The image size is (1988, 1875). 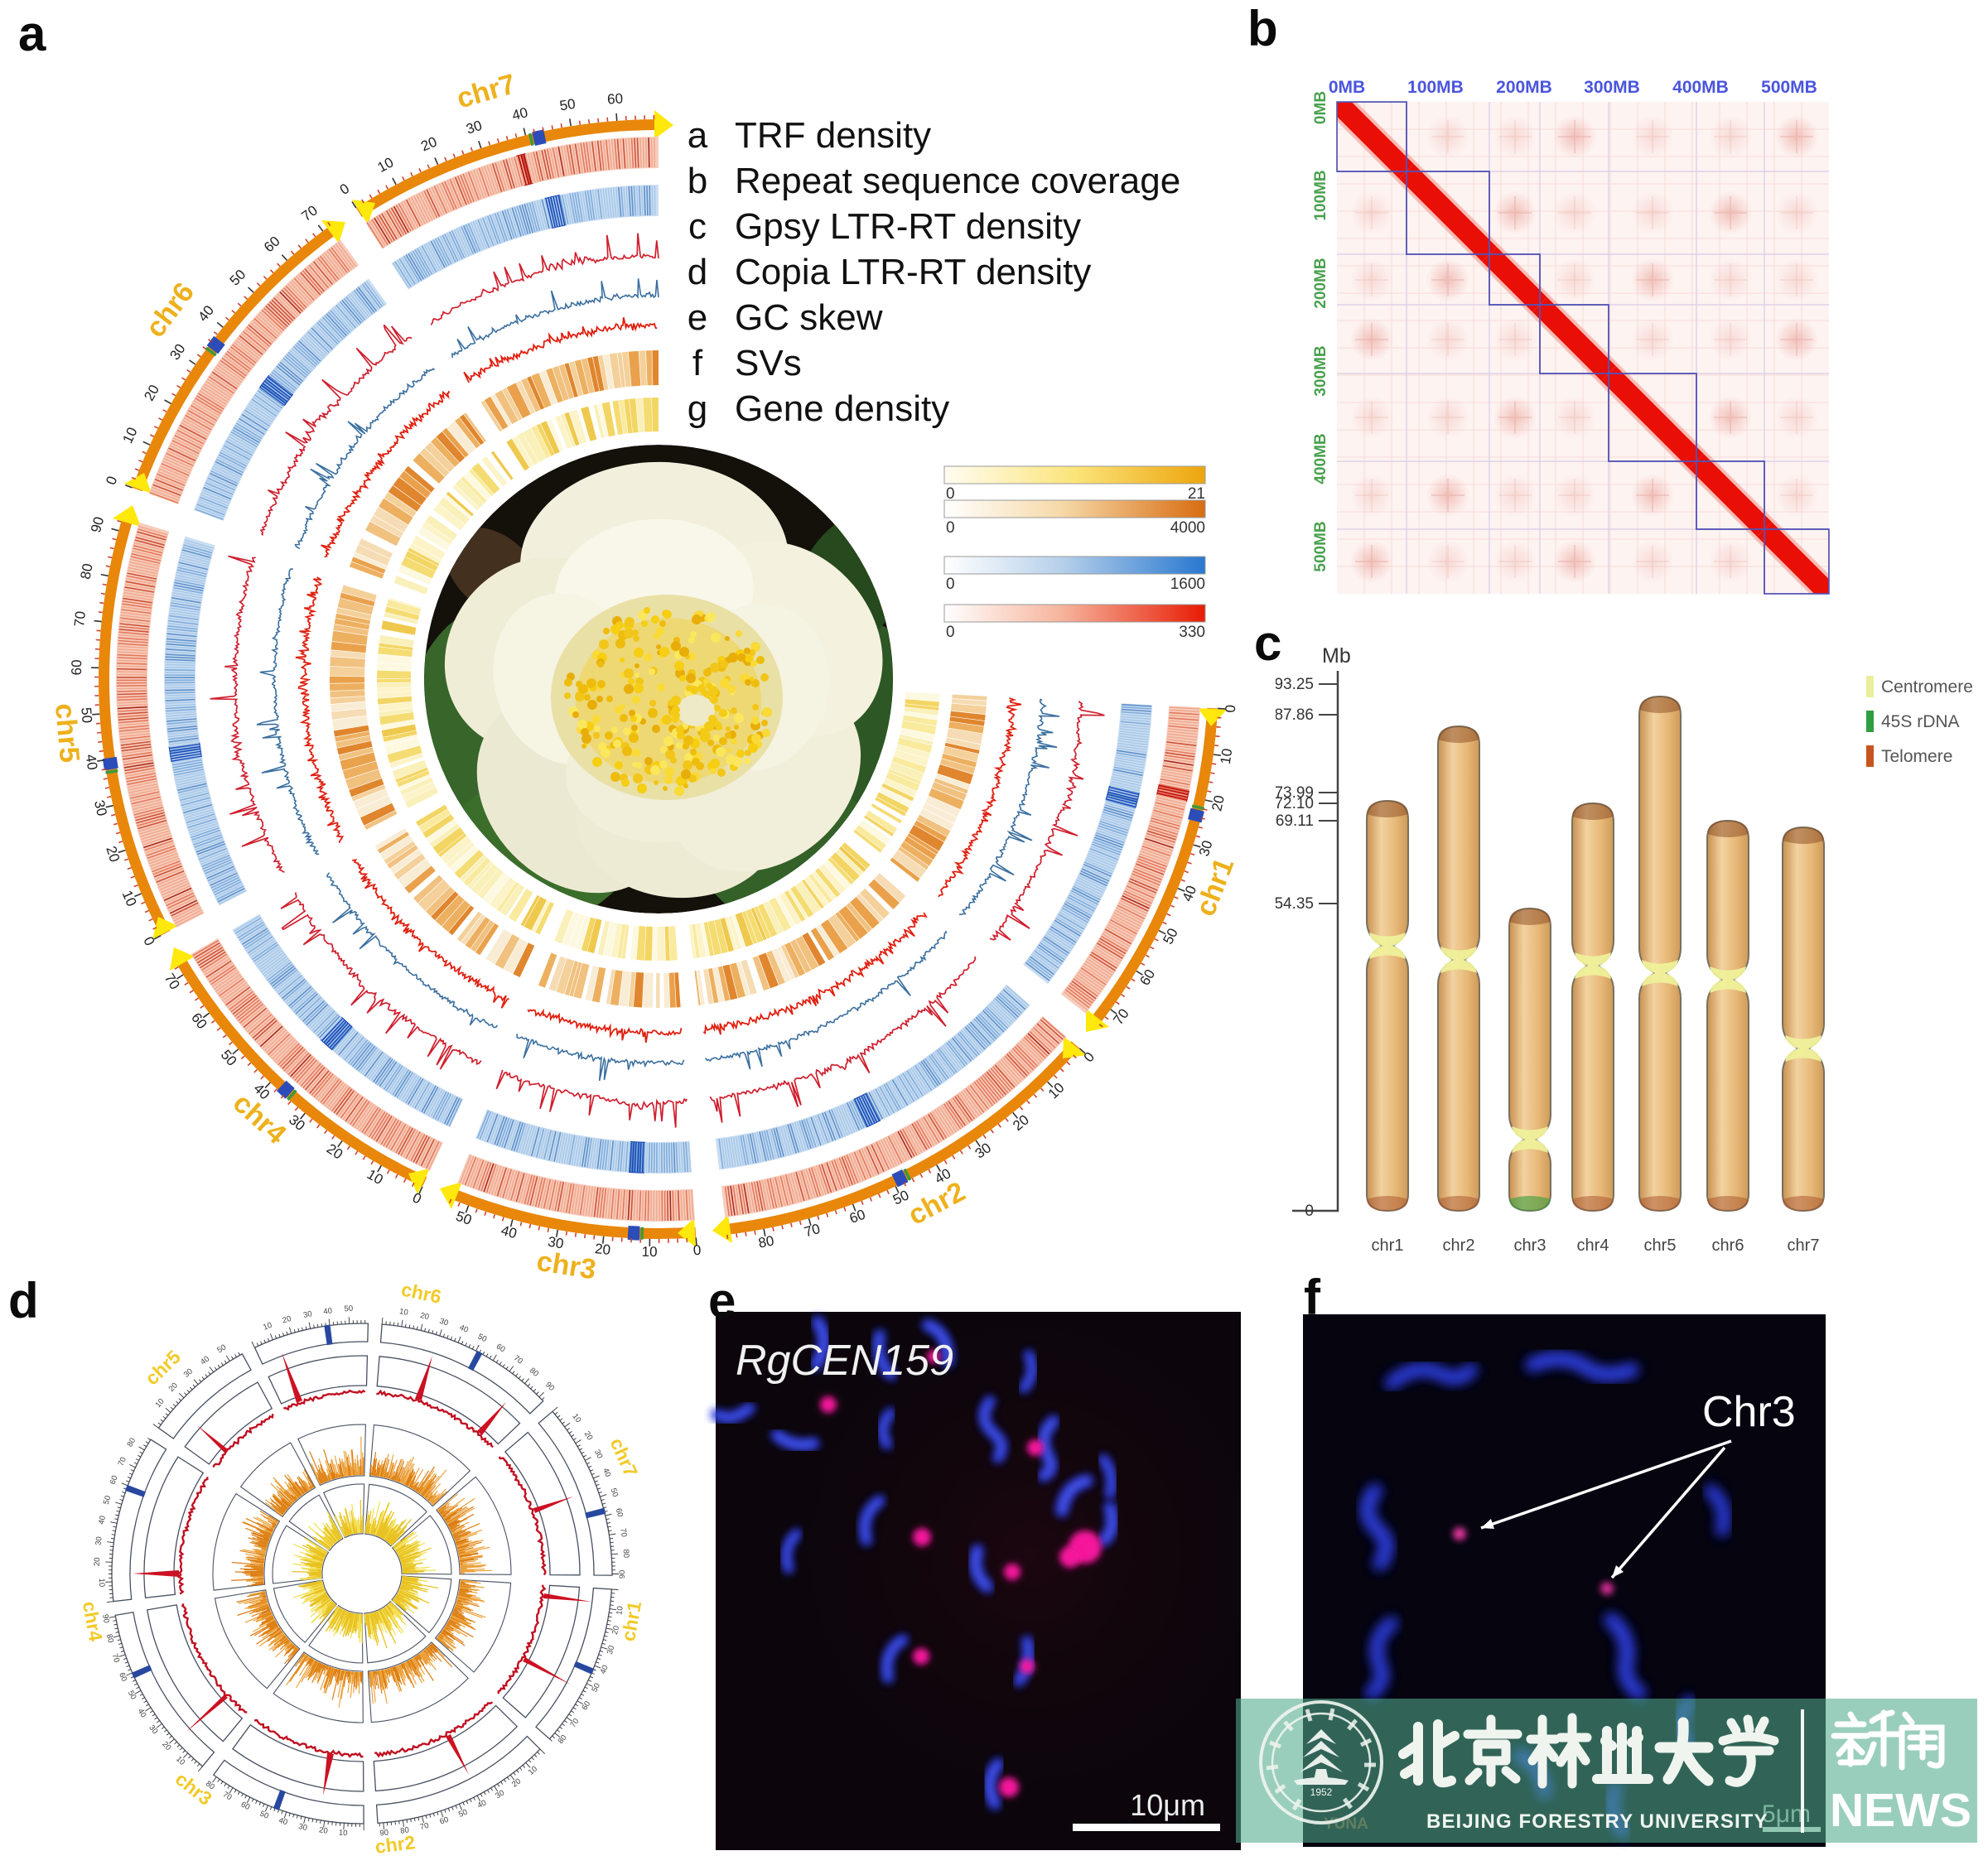 I want to click on svg-text: Chr3, so click(x=1749, y=1412).